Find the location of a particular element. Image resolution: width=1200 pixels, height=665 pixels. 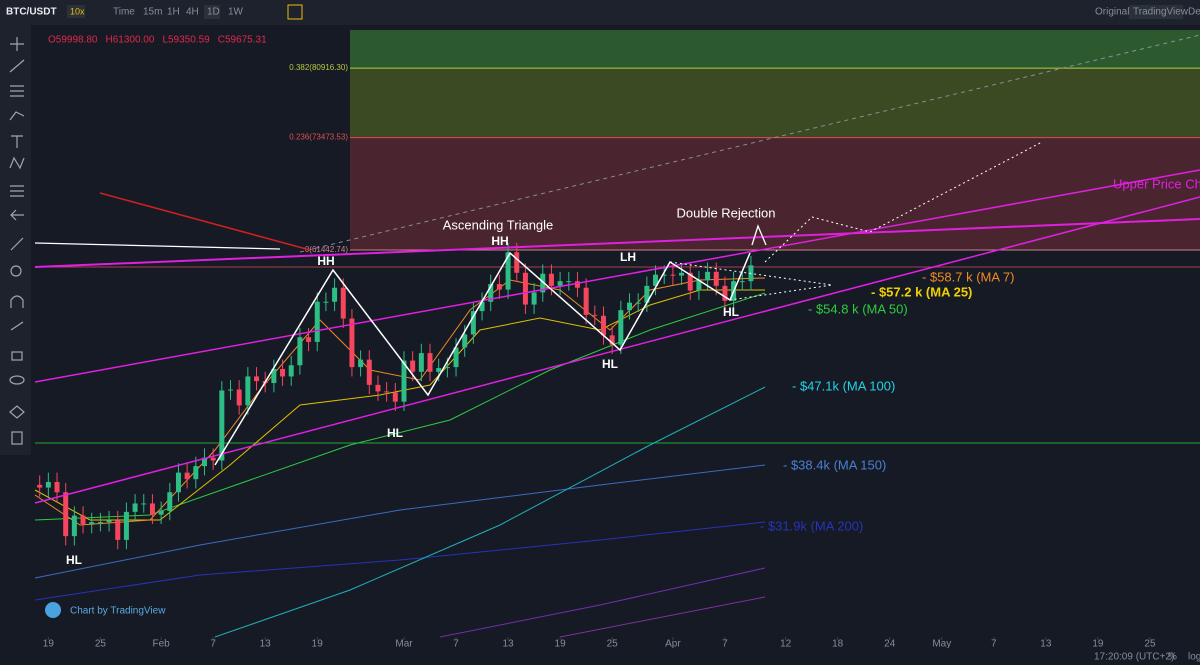

view-option: Depth is located at coordinates (1194, 12).